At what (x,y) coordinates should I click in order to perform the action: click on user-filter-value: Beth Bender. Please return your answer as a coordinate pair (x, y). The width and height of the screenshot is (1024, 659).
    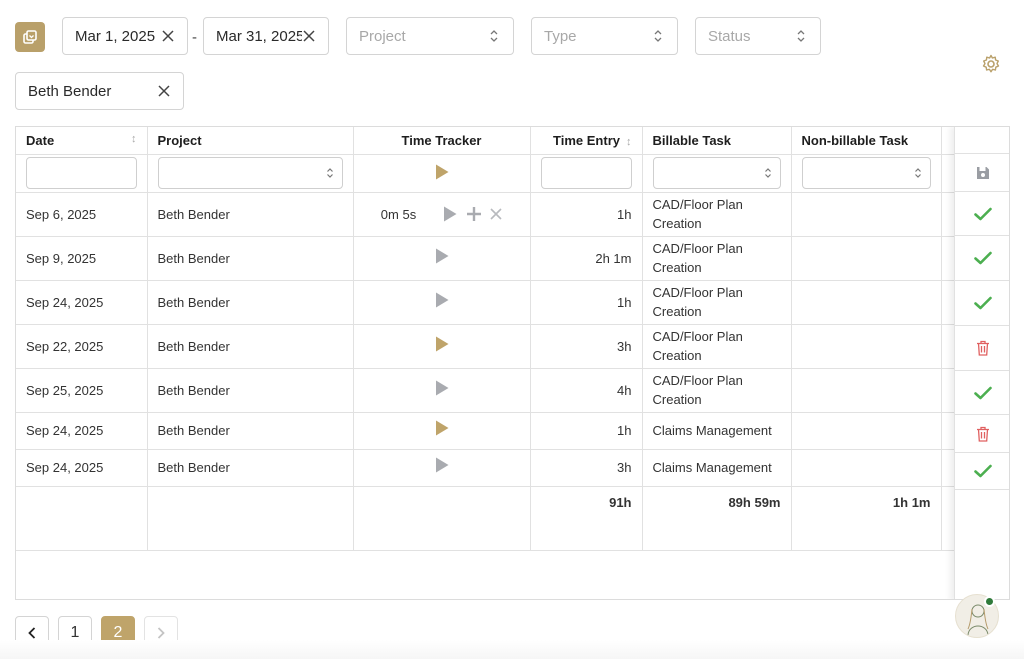
    Looking at the image, I should click on (70, 91).